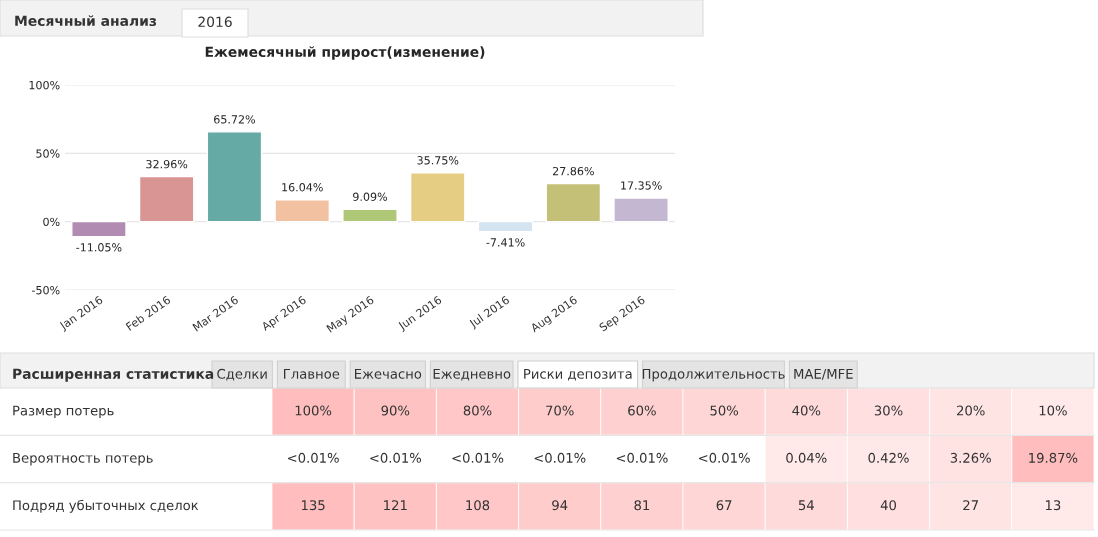 The height and width of the screenshot is (537, 1098). Describe the element at coordinates (45, 290) in the screenshot. I see `y-tick-label: -50%` at that location.